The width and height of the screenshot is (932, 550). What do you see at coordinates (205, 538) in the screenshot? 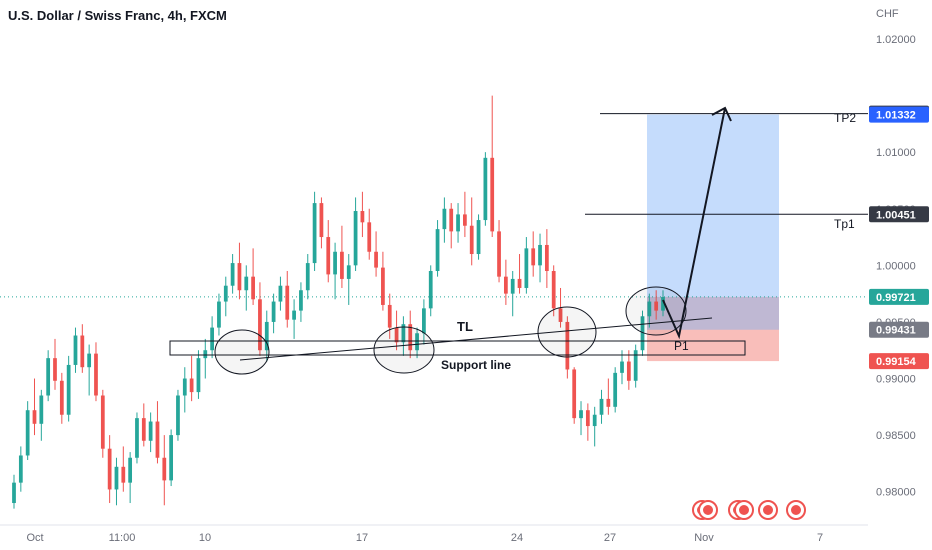
I see `time-tick-label: 10` at bounding box center [205, 538].